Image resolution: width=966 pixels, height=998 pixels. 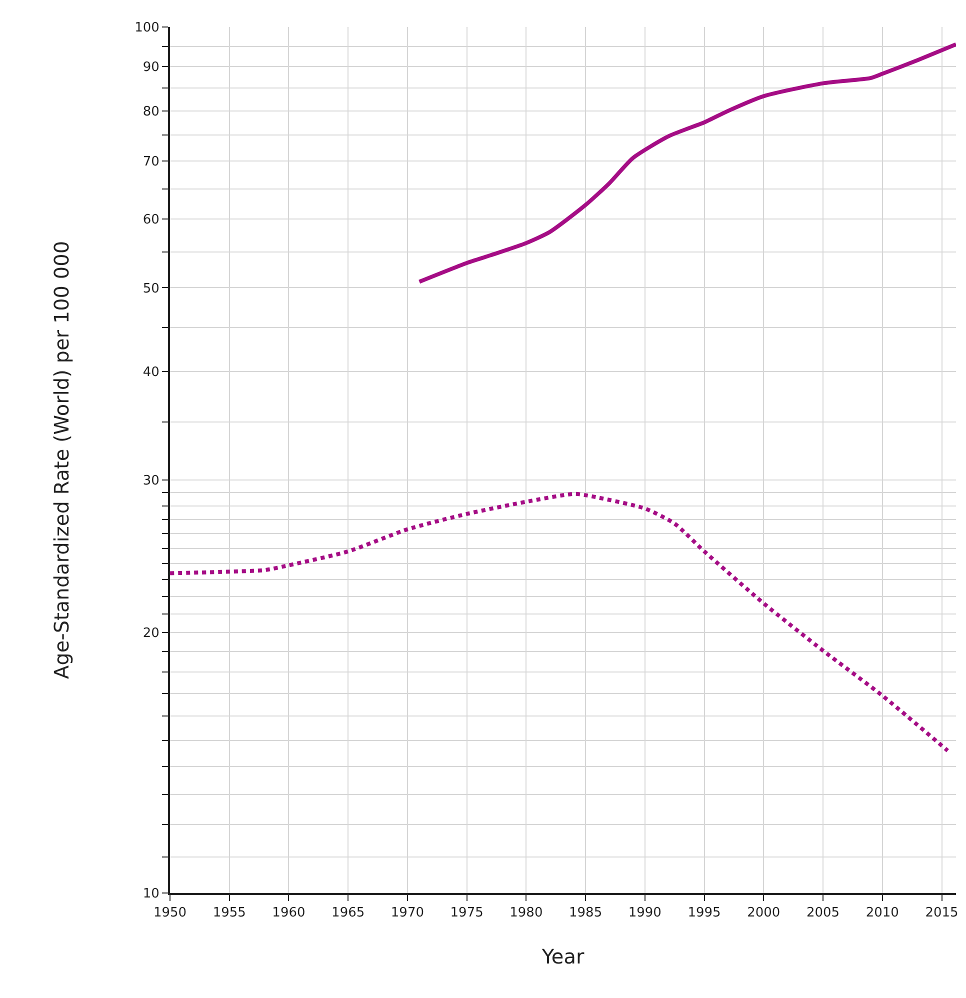 What do you see at coordinates (151, 220) in the screenshot?
I see `y-tick-label: 60` at bounding box center [151, 220].